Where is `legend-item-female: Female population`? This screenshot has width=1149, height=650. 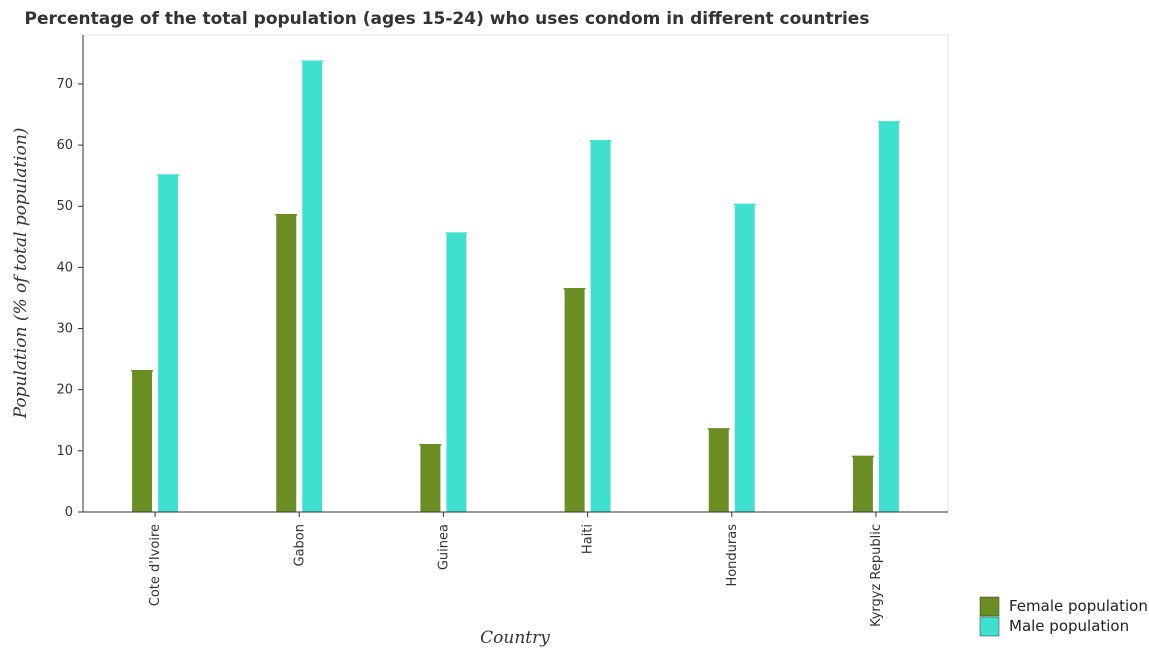
legend-item-female: Female population is located at coordinates (1063, 606).